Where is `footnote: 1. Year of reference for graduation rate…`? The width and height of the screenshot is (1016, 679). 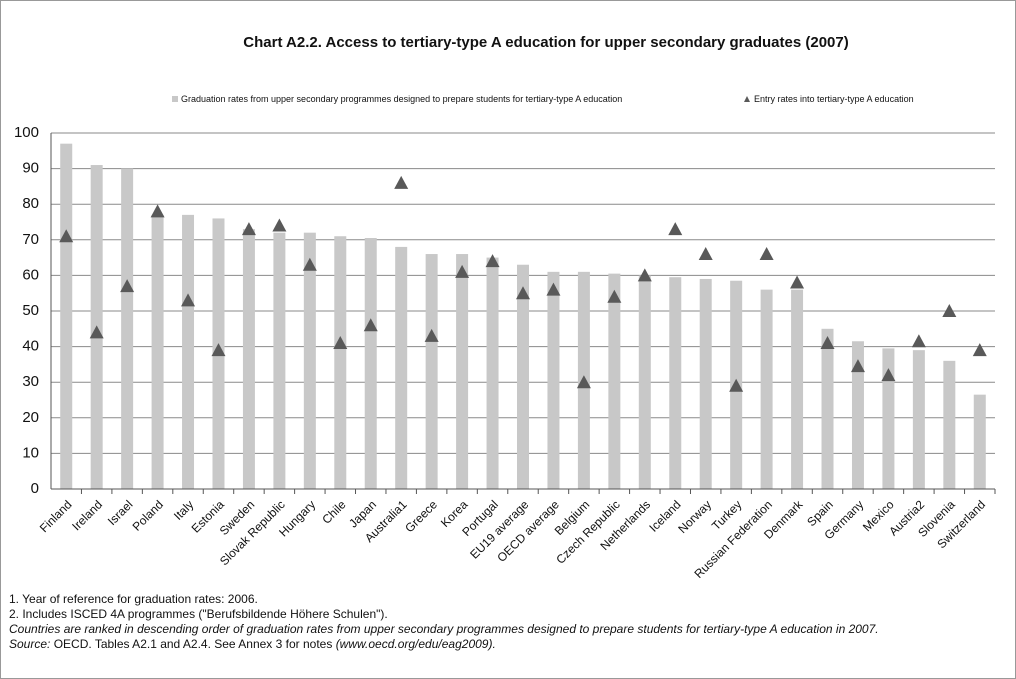 footnote: 1. Year of reference for graduation rate… is located at coordinates (133, 599).